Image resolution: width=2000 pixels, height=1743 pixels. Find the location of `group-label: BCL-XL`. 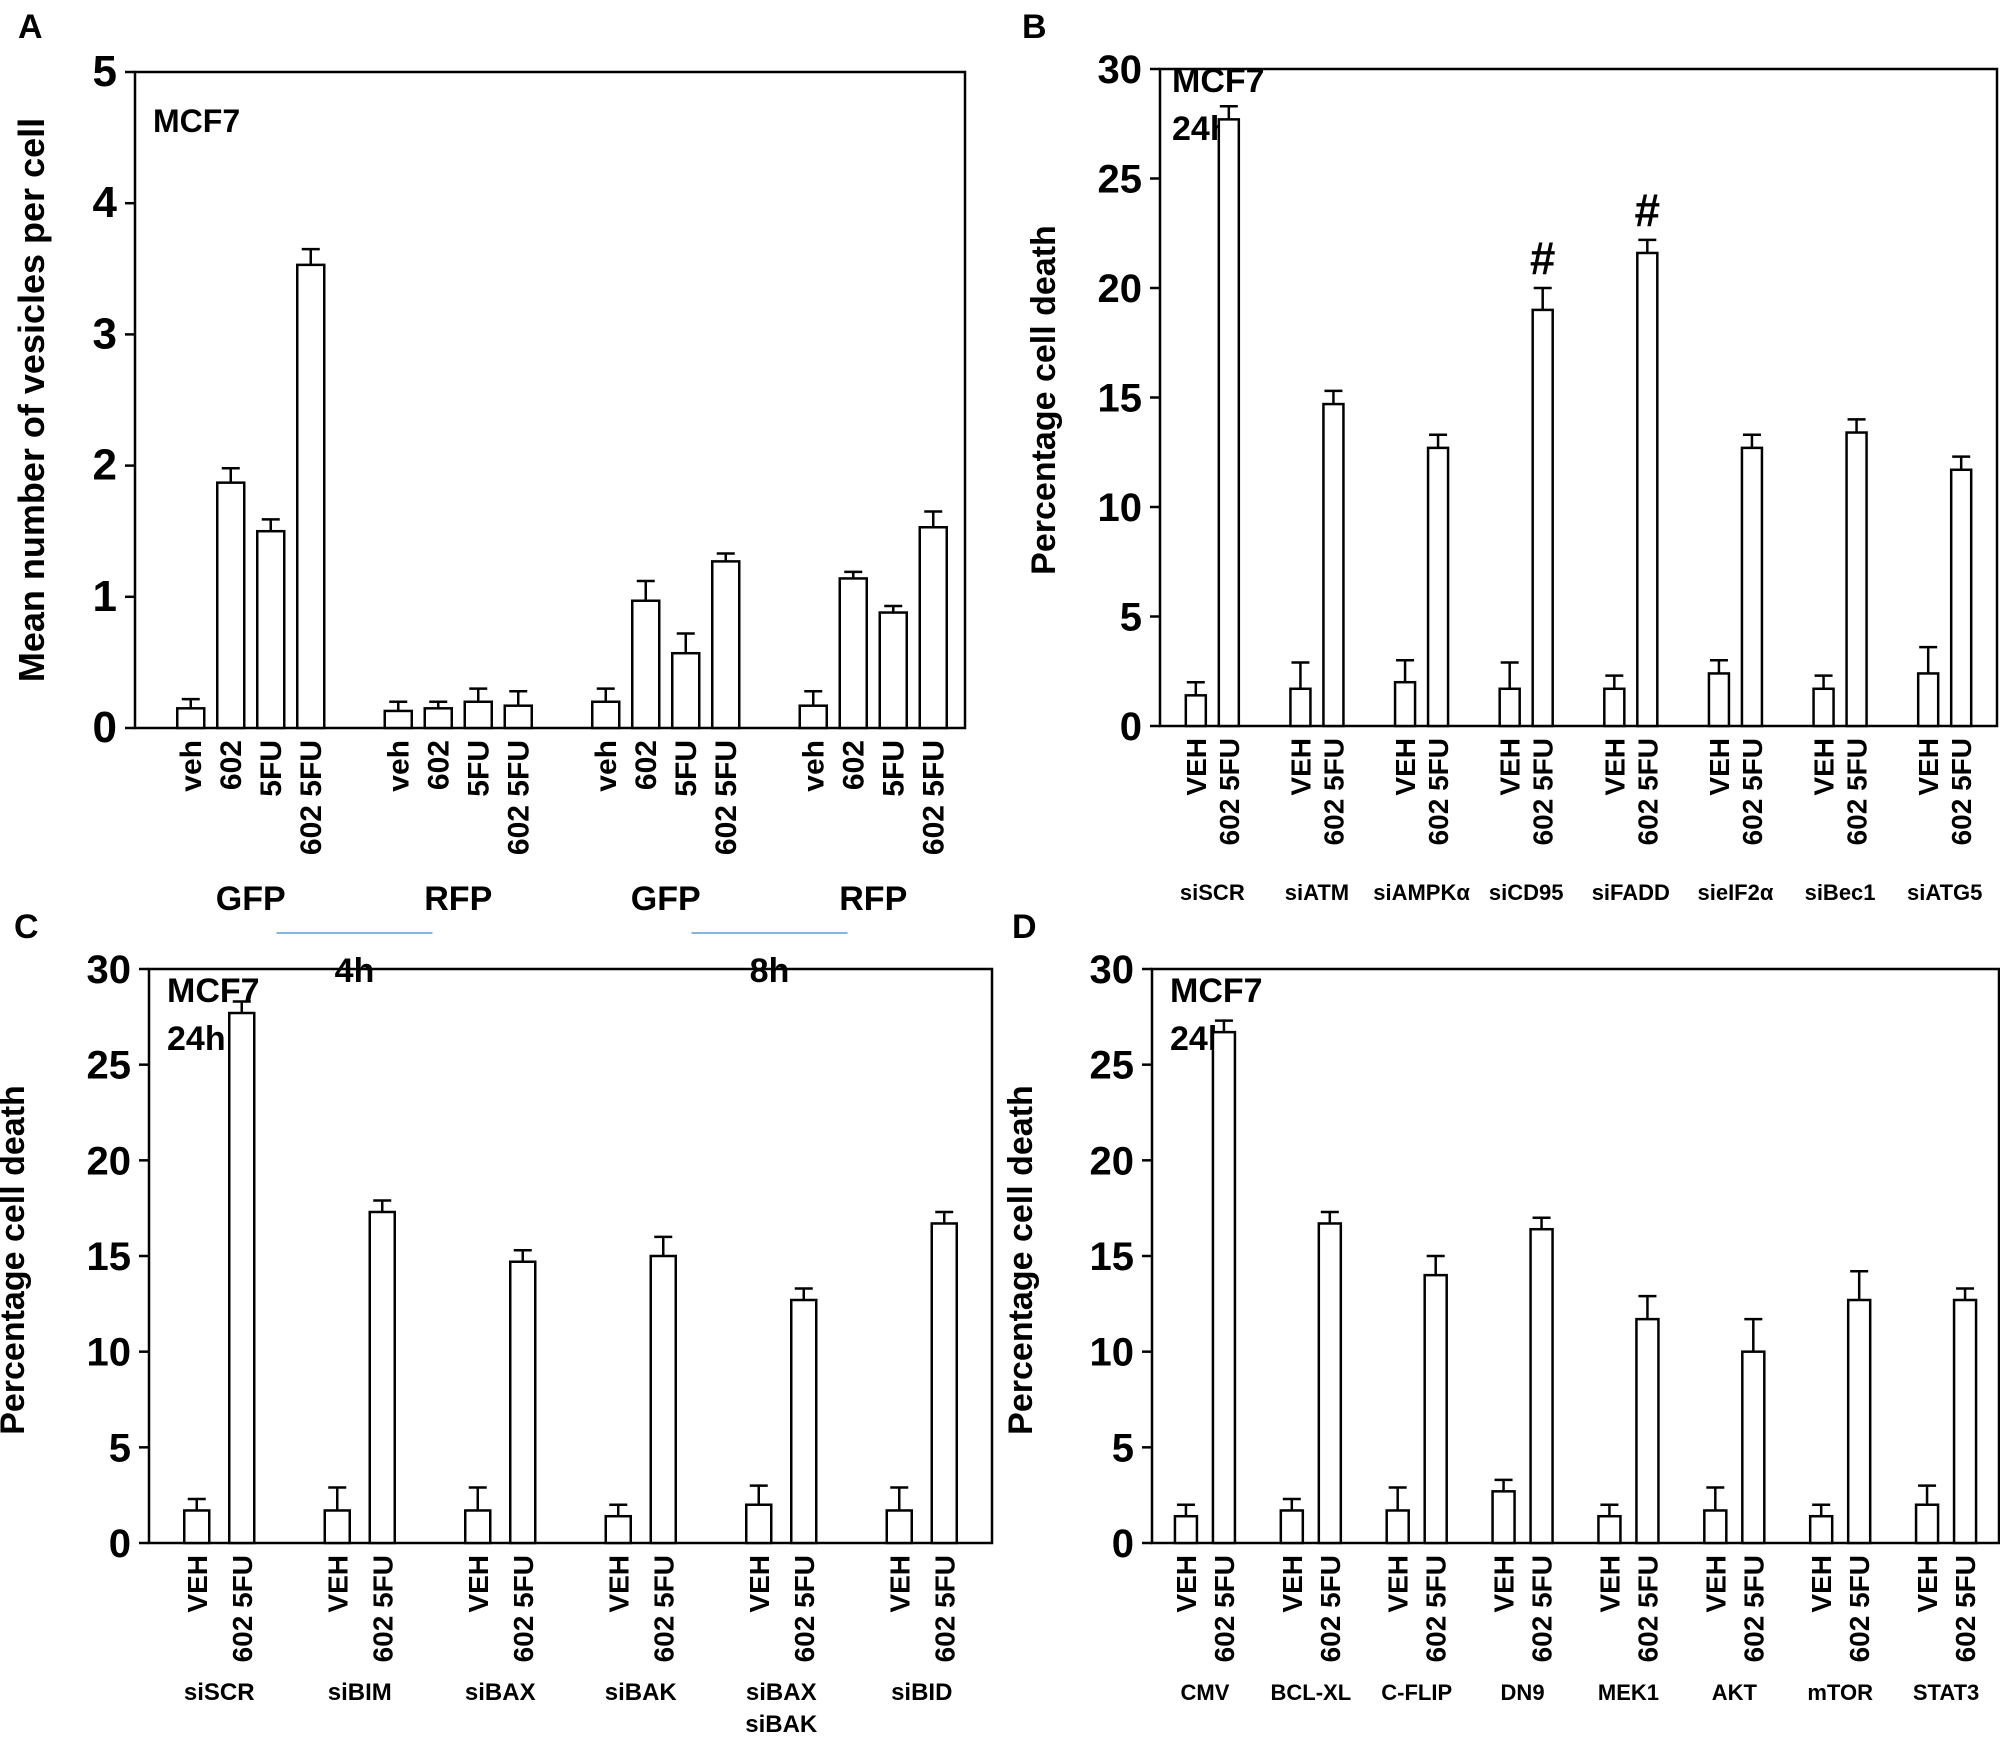

group-label: BCL-XL is located at coordinates (1310, 1692).